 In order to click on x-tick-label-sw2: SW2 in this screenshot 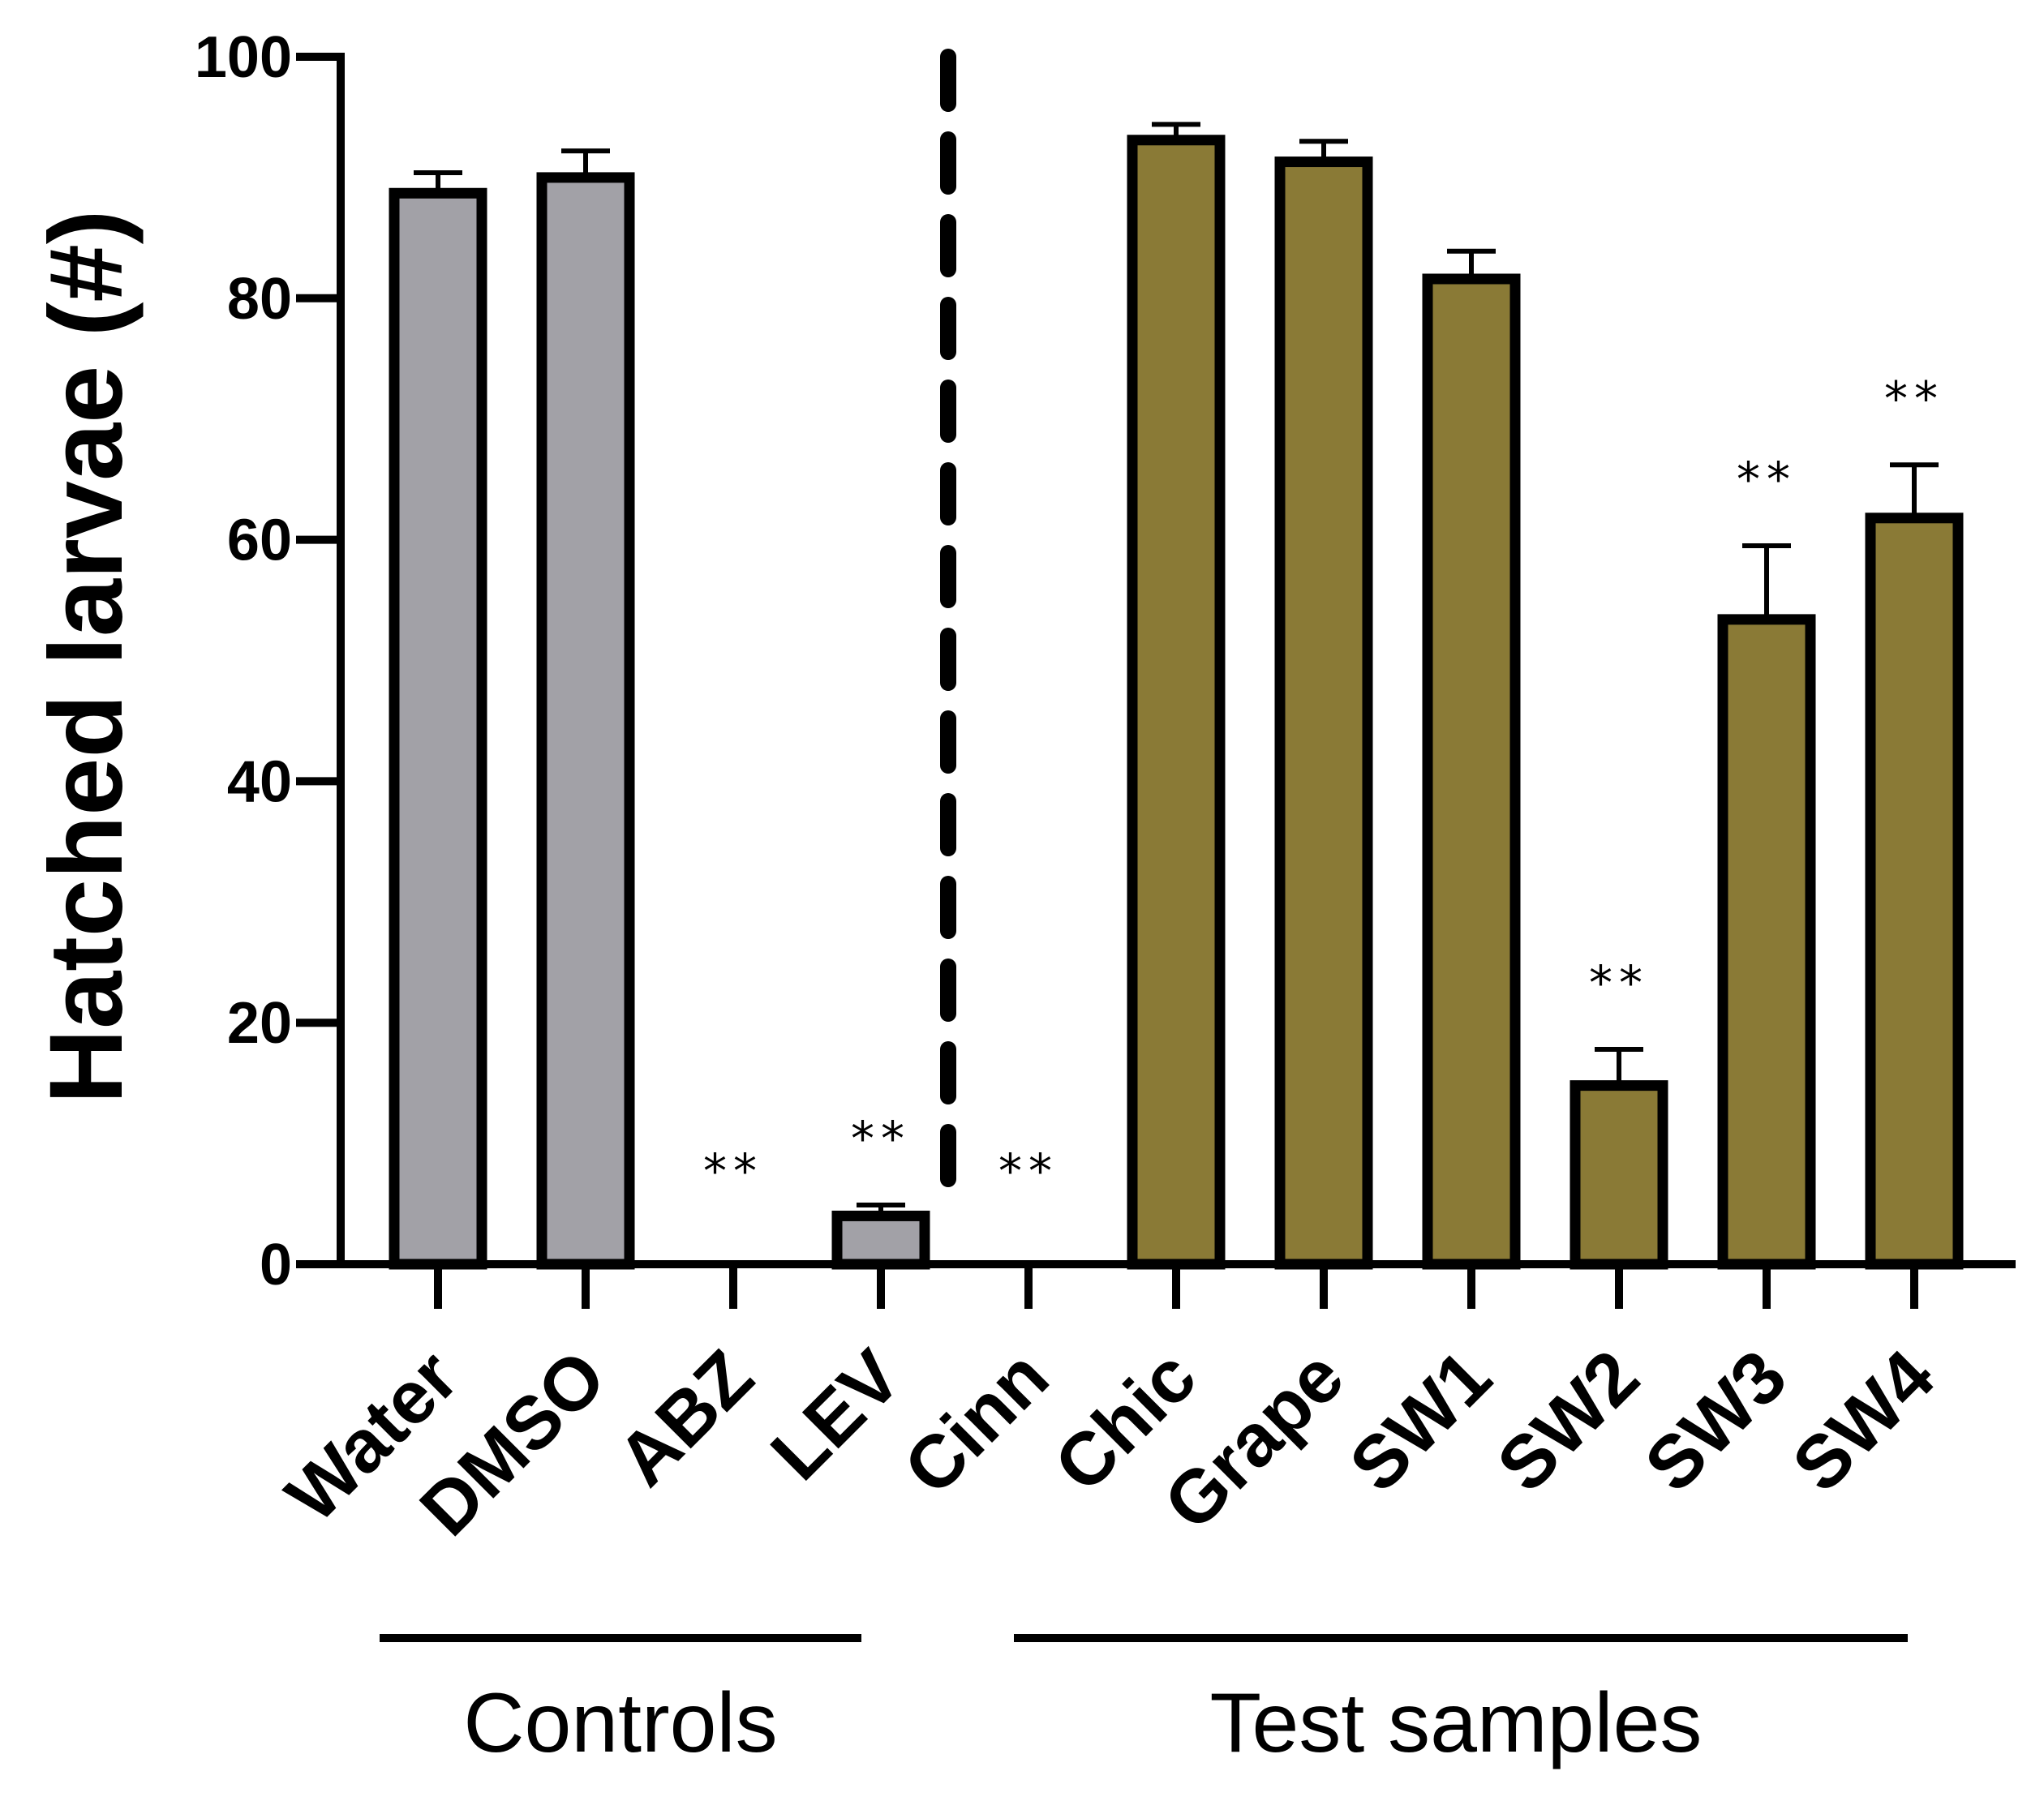, I will do `click(1568, 1421)`.